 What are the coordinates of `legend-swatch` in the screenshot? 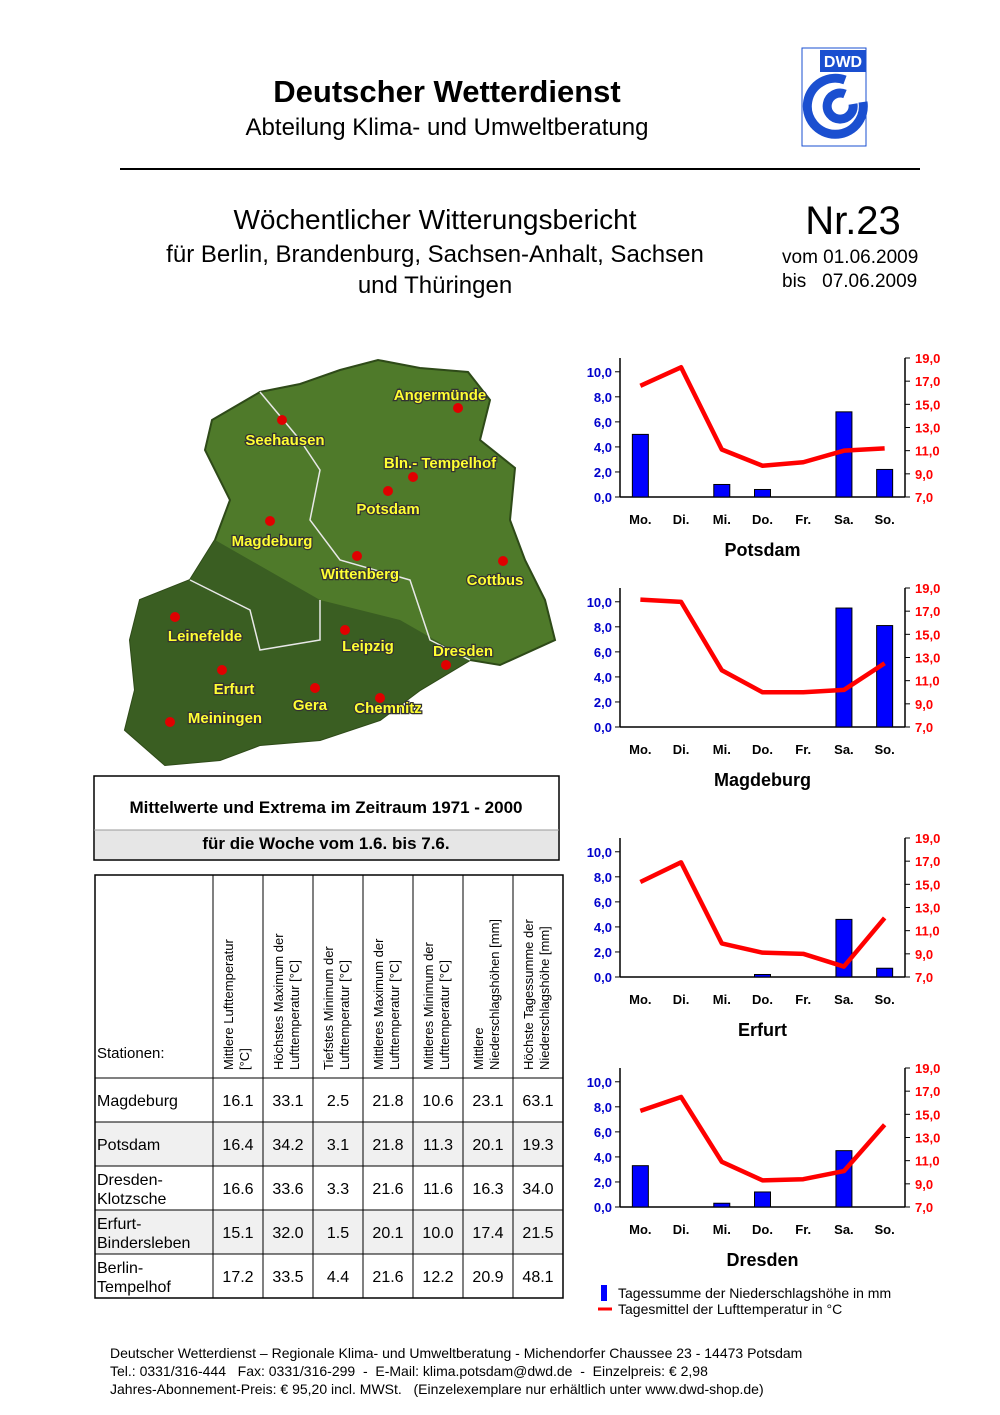 It's located at (604, 1293).